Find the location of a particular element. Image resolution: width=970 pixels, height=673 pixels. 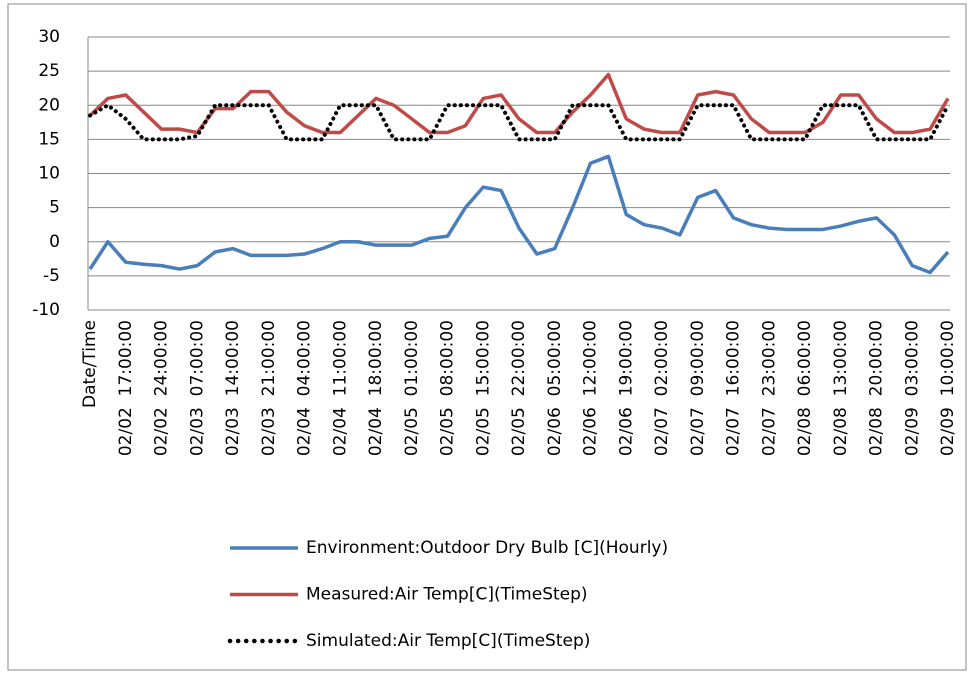

x-tick-label: 02/08 13:00:00 is located at coordinates (841, 388).